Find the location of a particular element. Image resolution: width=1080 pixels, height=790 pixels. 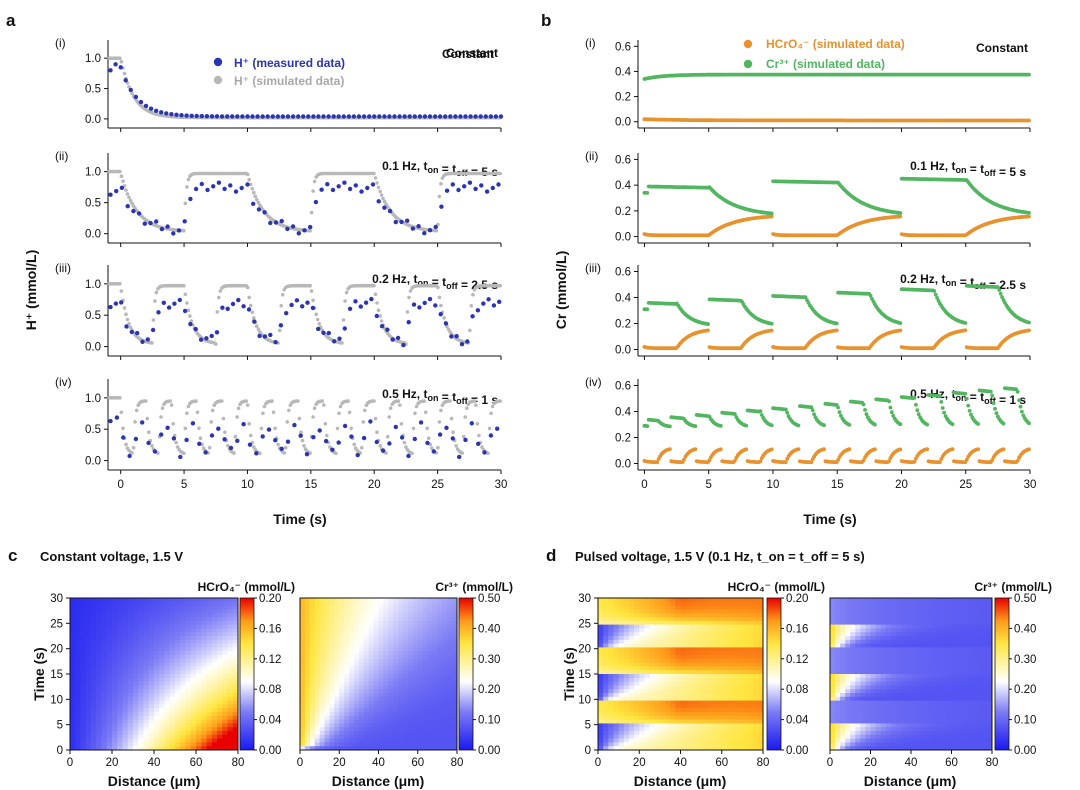

panel-a-axis-xtick-label: 15 is located at coordinates (310, 485).